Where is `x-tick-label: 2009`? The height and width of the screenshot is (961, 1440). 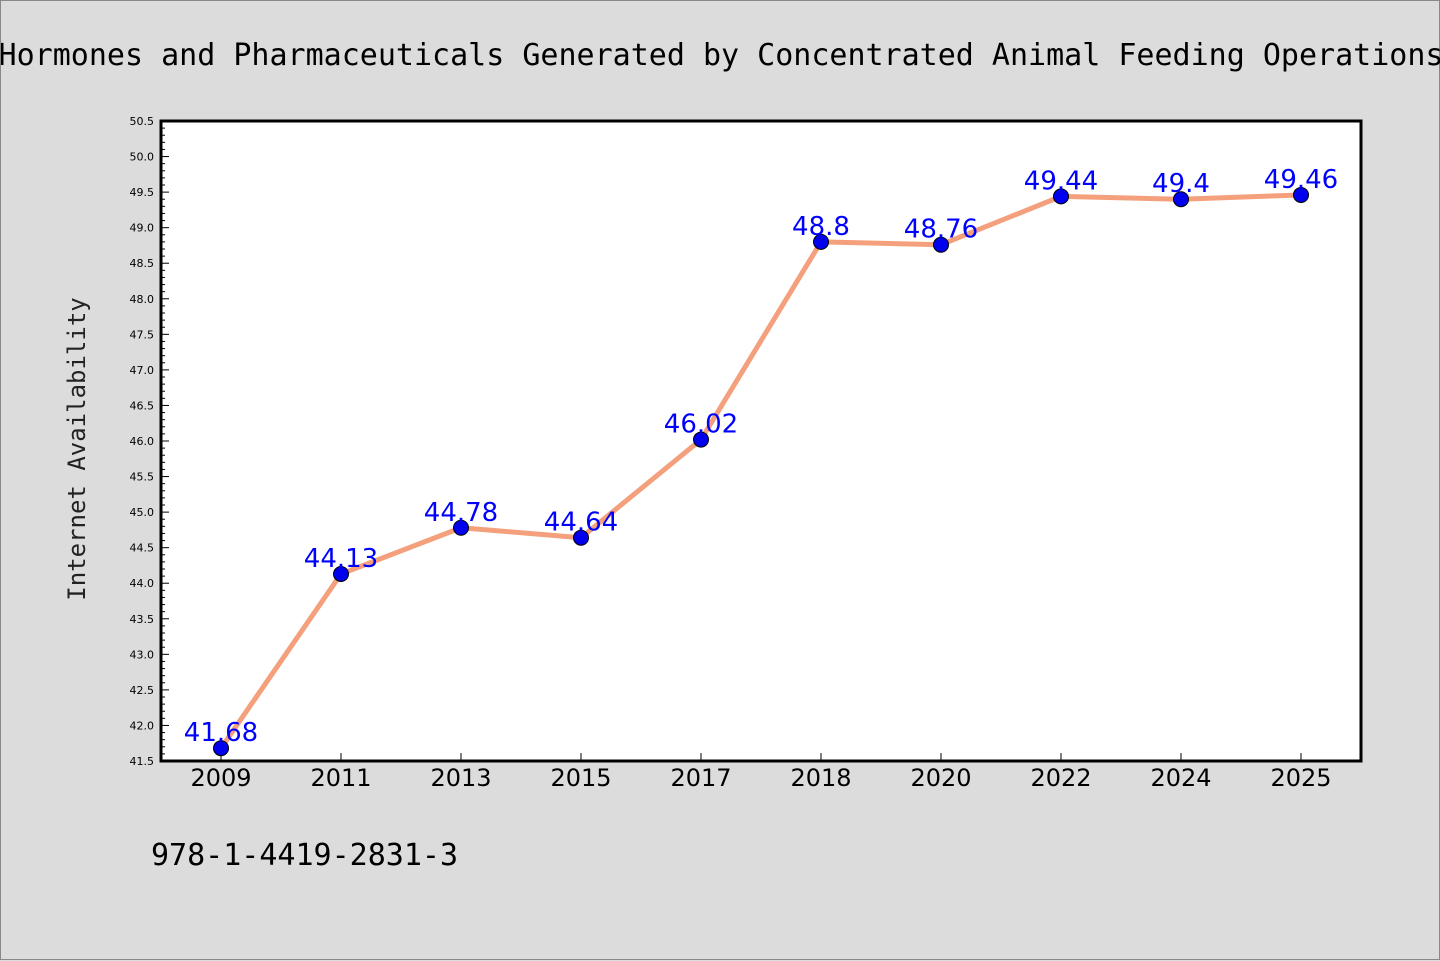 x-tick-label: 2009 is located at coordinates (220, 778).